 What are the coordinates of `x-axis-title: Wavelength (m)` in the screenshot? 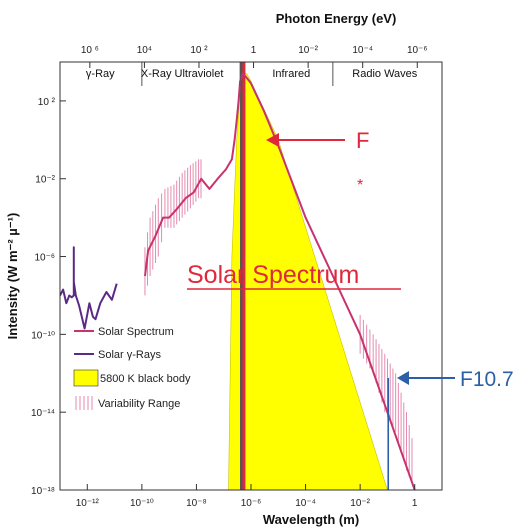 It's located at (311, 519).